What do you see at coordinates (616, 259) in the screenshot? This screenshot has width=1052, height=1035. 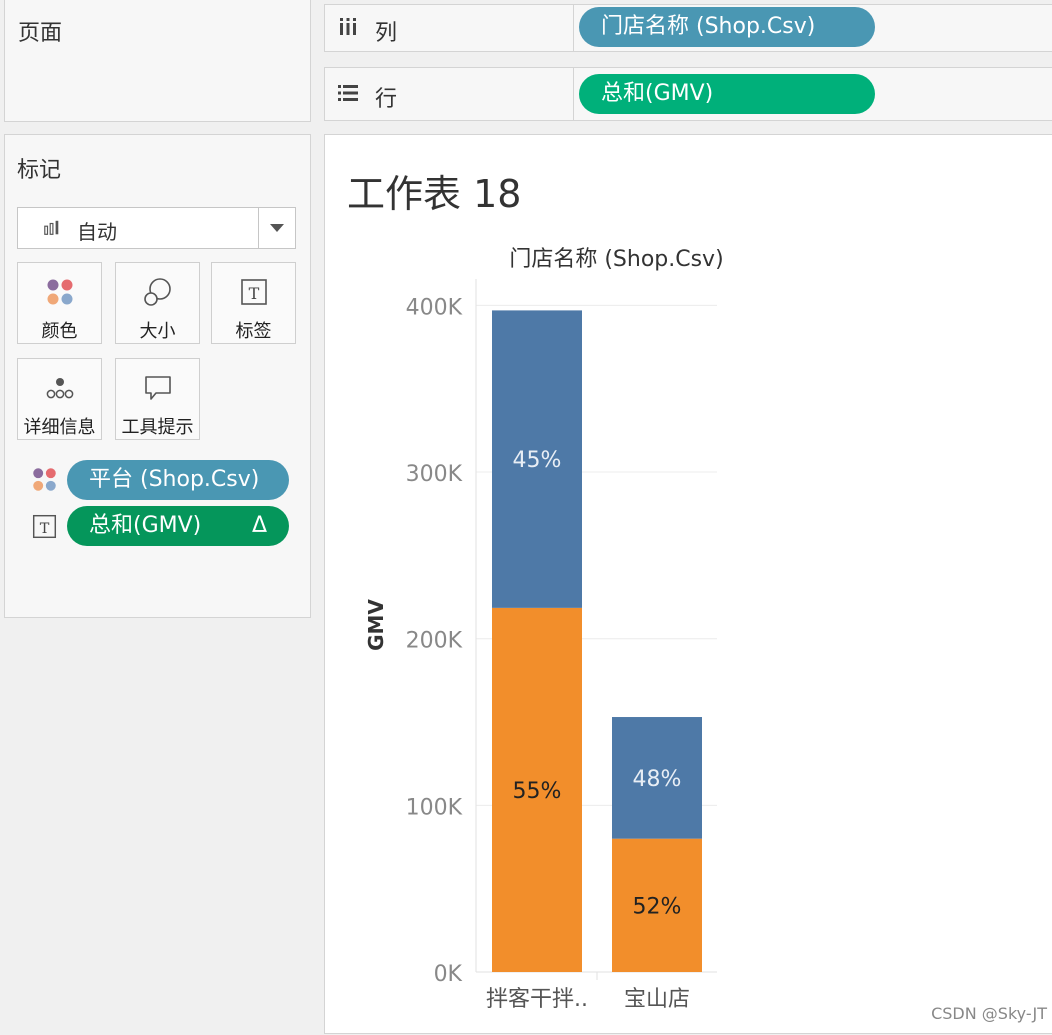 I see `column-header: 门店名称 (Shop.Csv)` at bounding box center [616, 259].